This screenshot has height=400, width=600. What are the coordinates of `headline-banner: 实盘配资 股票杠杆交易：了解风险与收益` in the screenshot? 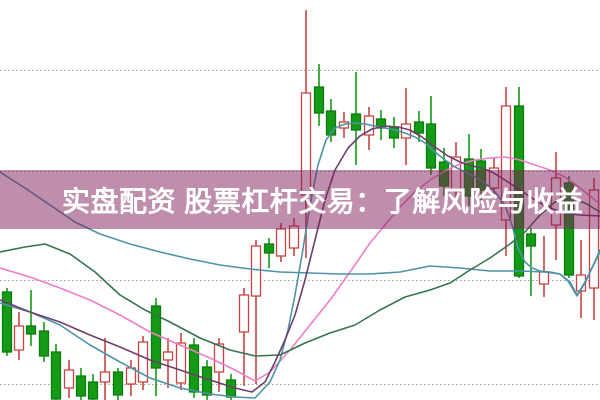 It's located at (300, 199).